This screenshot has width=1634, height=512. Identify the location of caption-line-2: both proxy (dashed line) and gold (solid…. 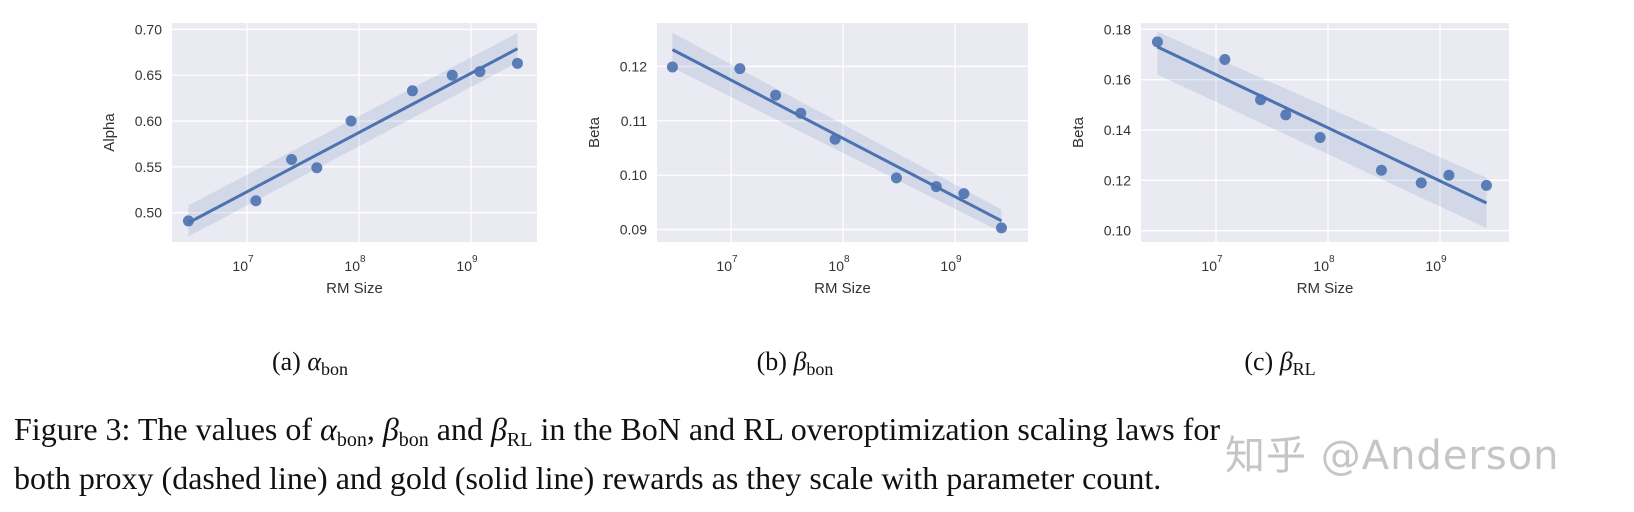
(588, 478).